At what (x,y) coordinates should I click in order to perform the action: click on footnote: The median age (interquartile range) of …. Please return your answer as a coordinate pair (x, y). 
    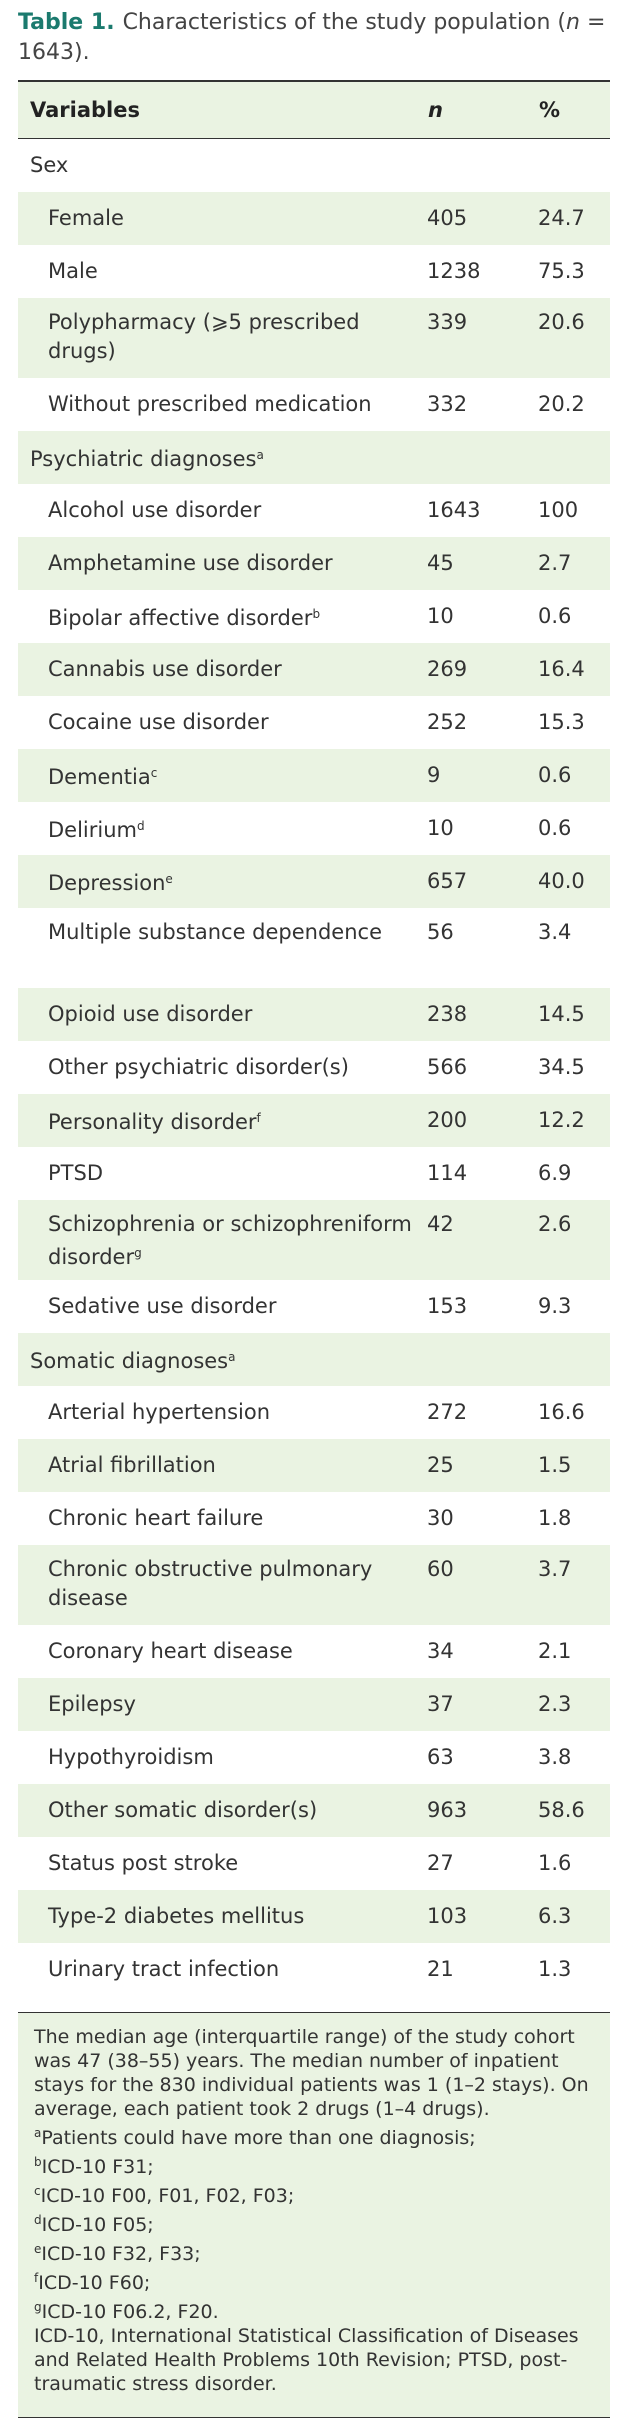
    Looking at the image, I should click on (314, 2073).